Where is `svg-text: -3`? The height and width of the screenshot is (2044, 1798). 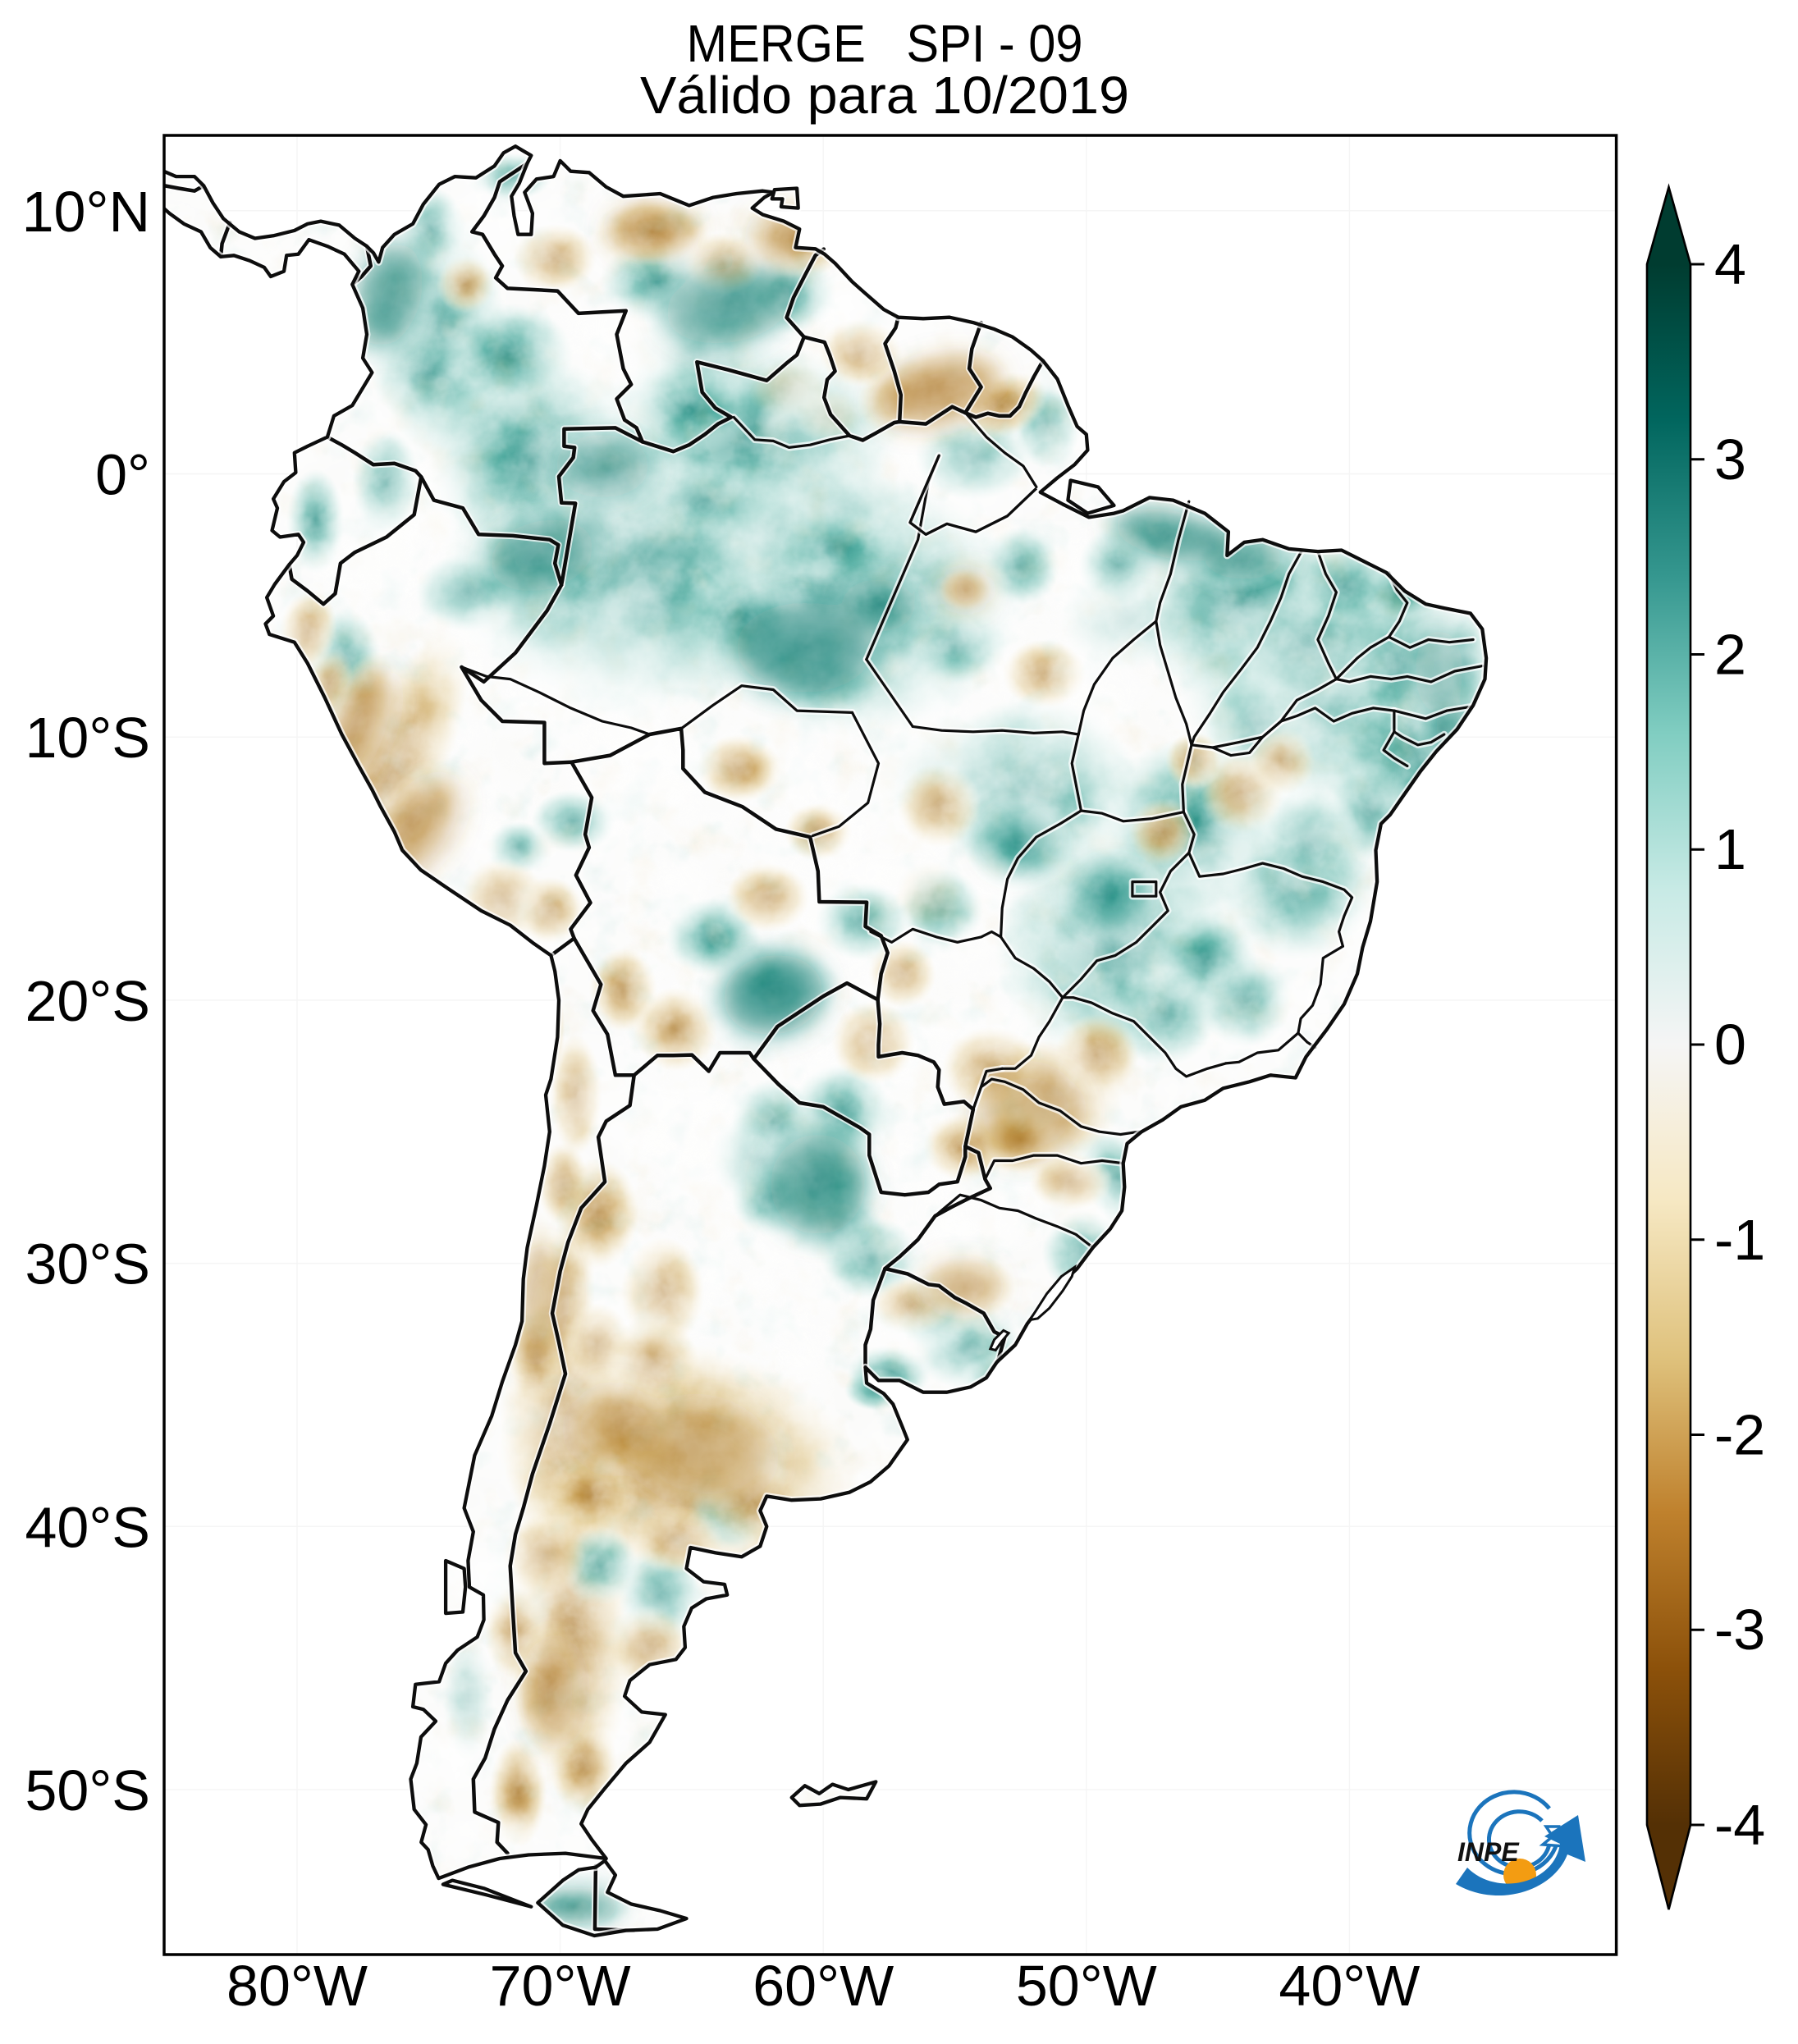
svg-text: -3 is located at coordinates (1739, 1630).